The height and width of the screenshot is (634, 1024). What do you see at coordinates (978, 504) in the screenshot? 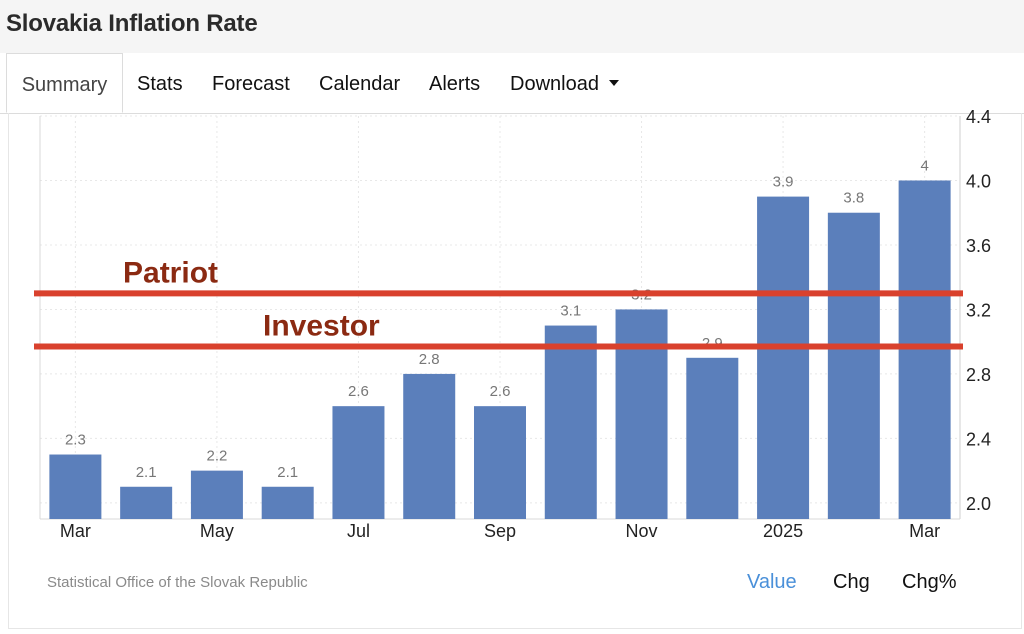
I see `y-tick-label: 2.0` at bounding box center [978, 504].